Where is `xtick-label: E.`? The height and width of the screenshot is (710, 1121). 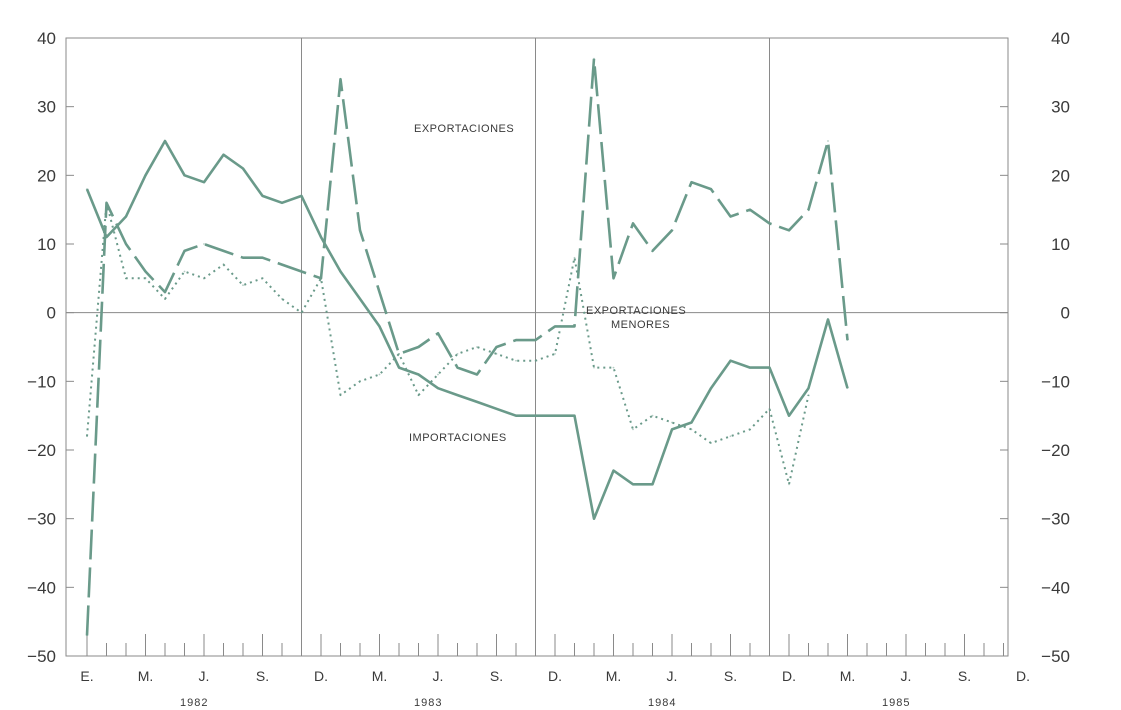
xtick-label: E. is located at coordinates (86, 676).